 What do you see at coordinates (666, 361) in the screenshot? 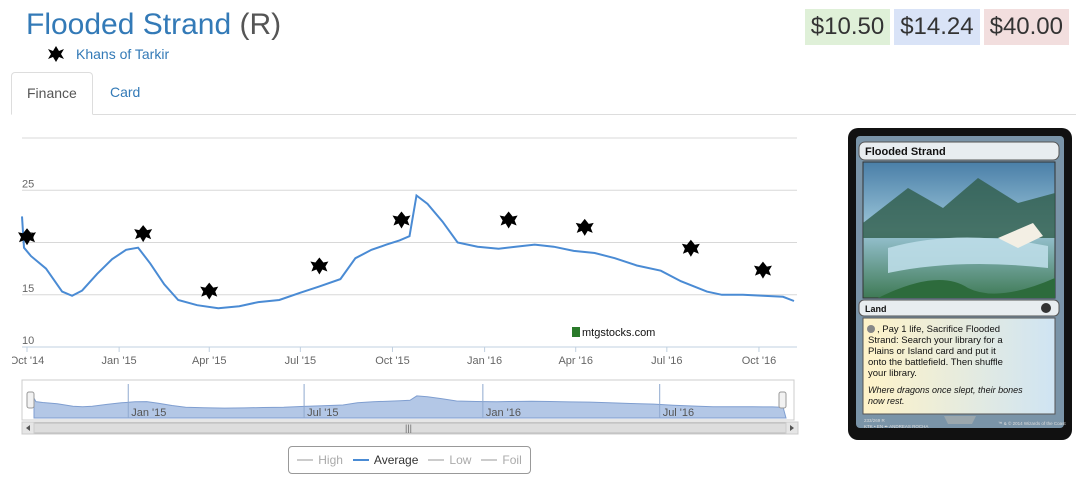
I see `x-tick-label: Jul '16` at bounding box center [666, 361].